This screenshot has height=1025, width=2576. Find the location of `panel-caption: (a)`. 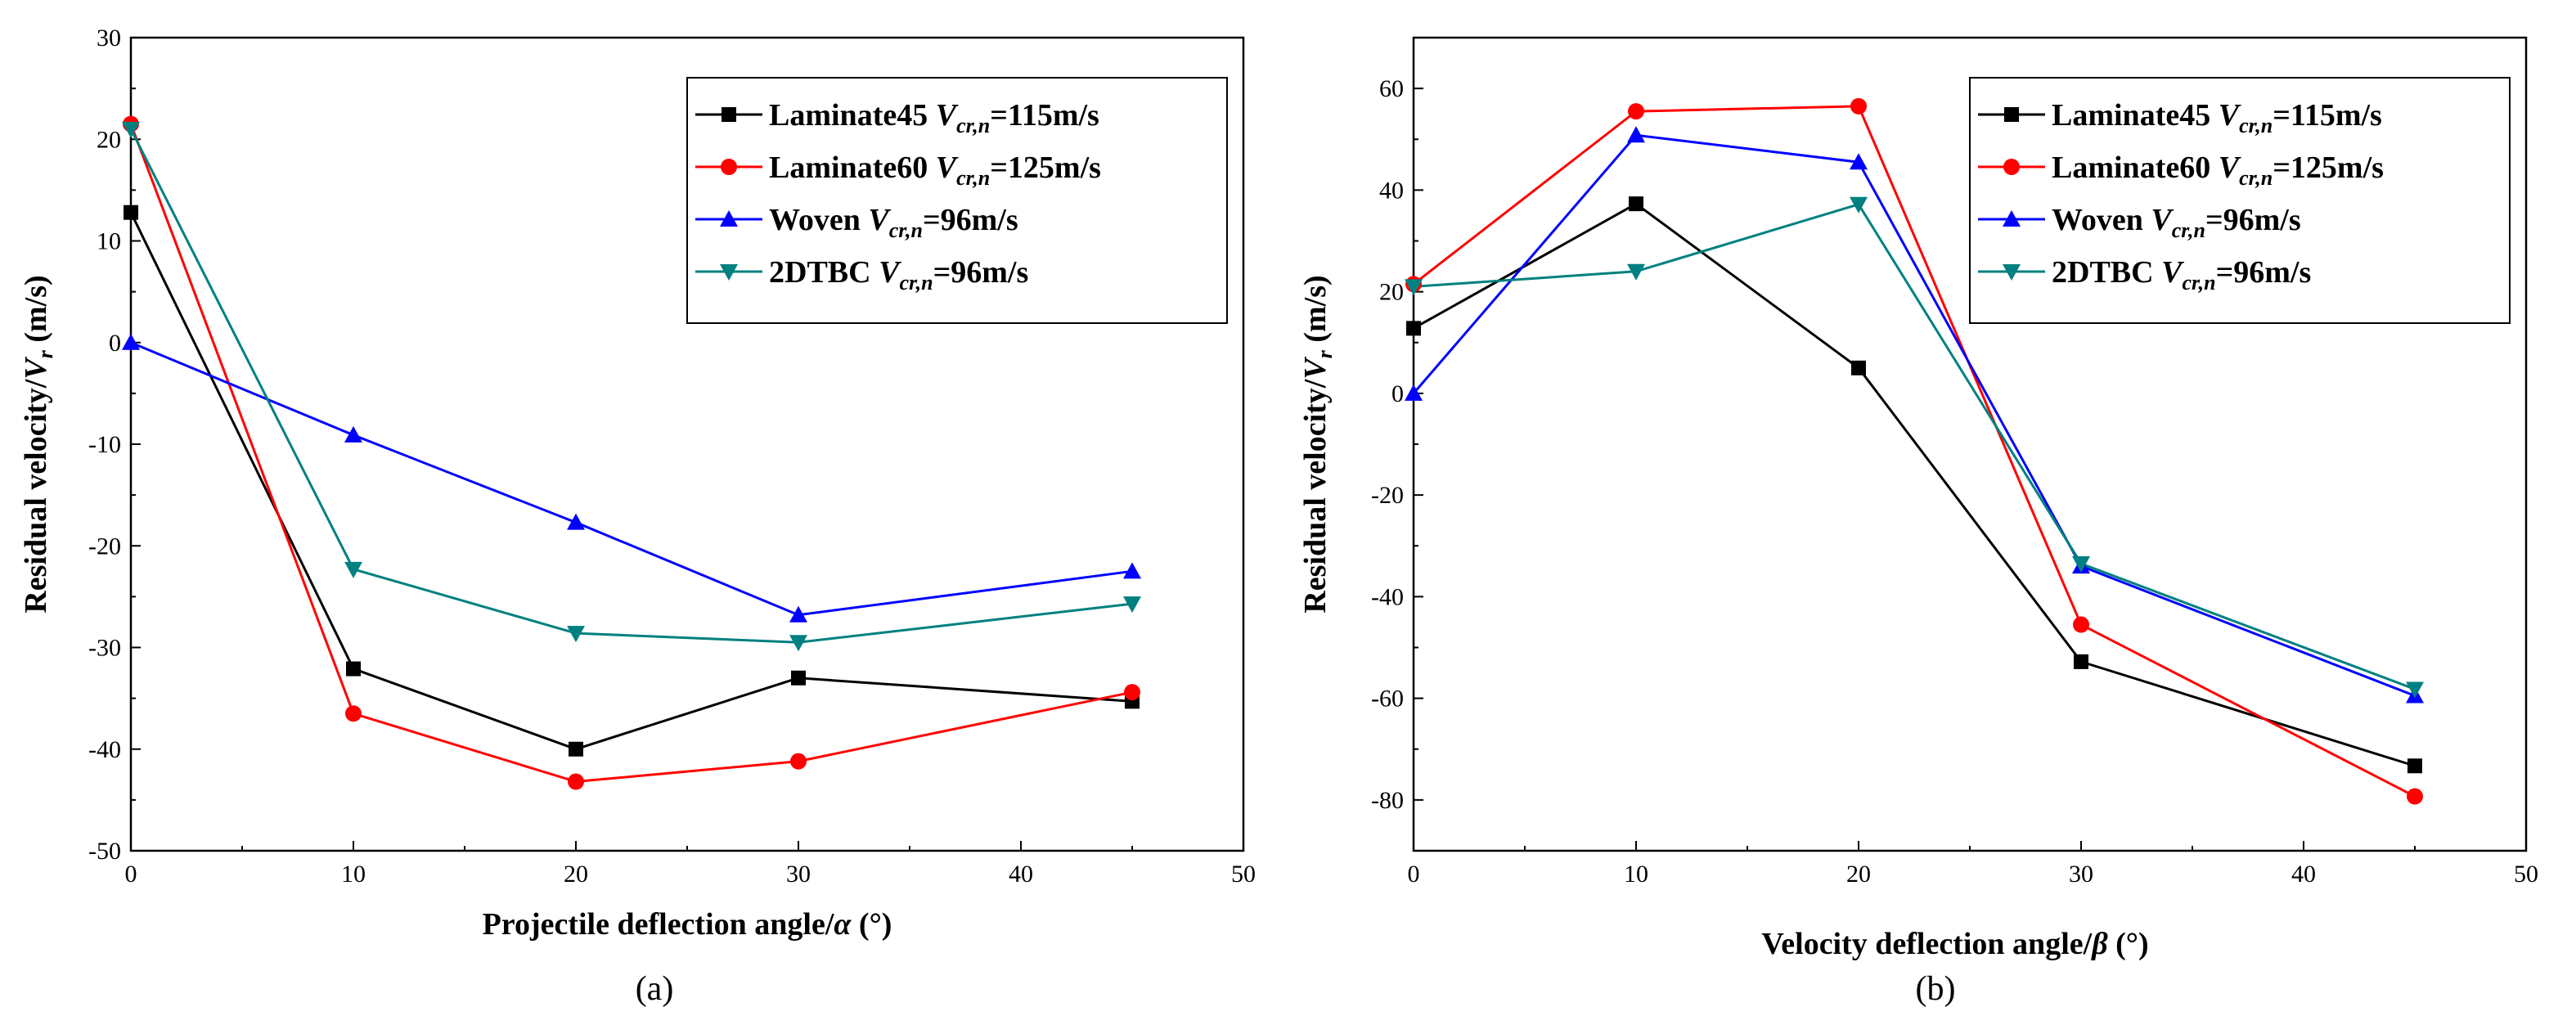

panel-caption: (a) is located at coordinates (655, 989).